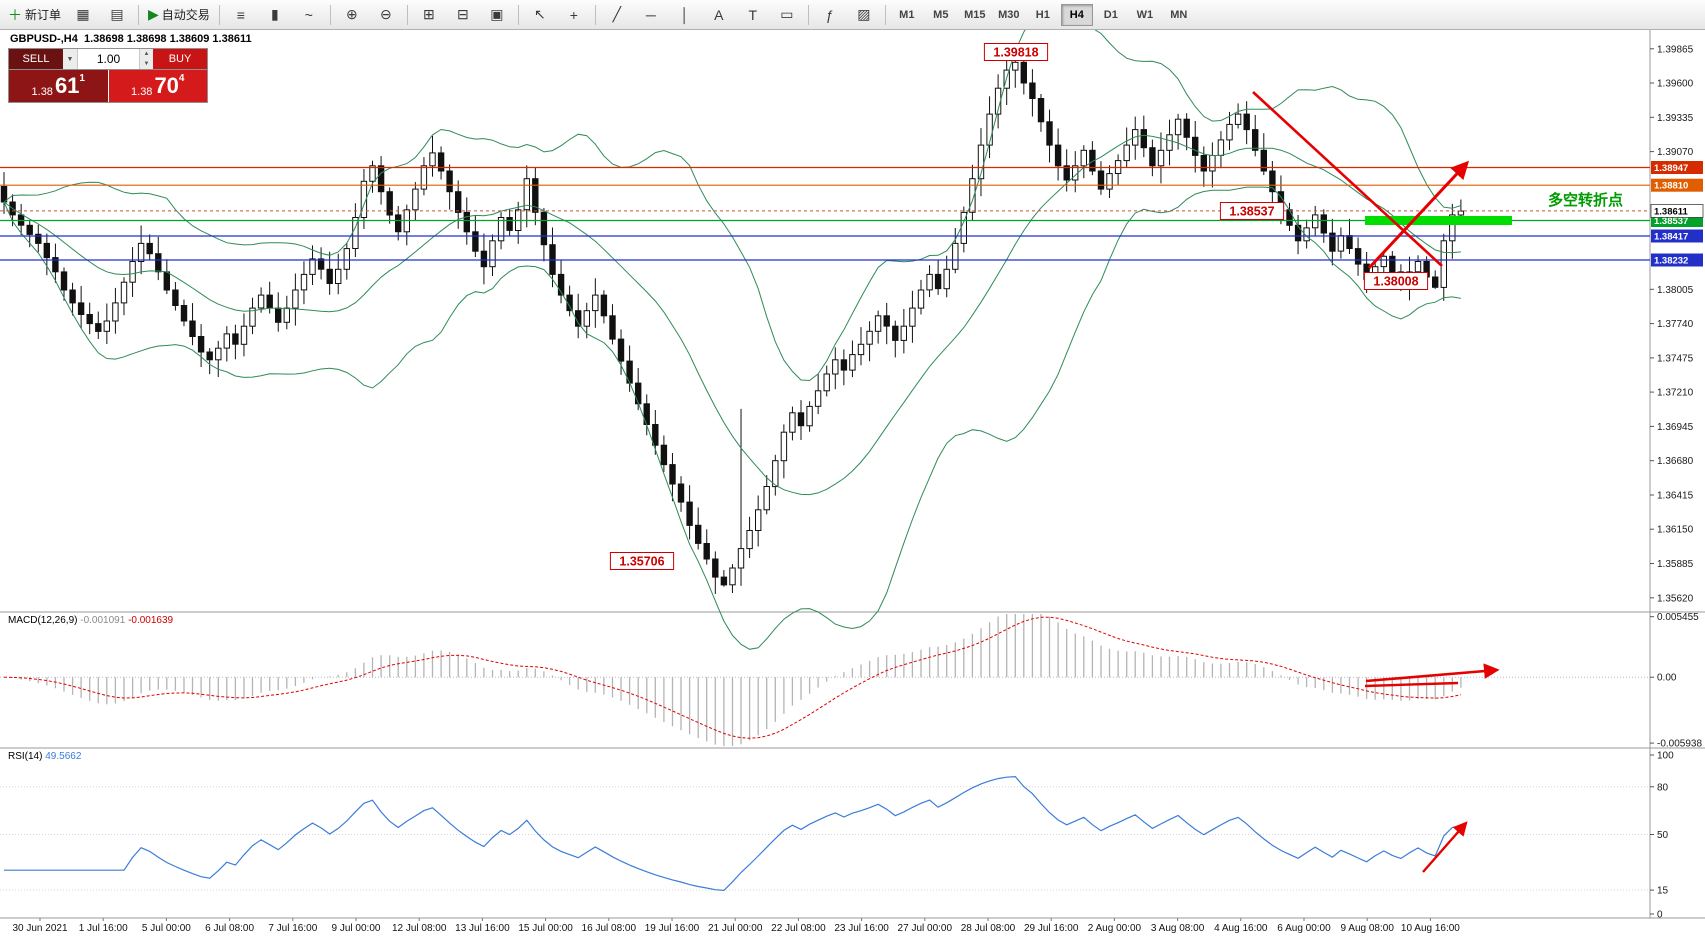 This screenshot has height=937, width=1705. I want to click on timeframe-d1-button: D1, so click(1110, 14).